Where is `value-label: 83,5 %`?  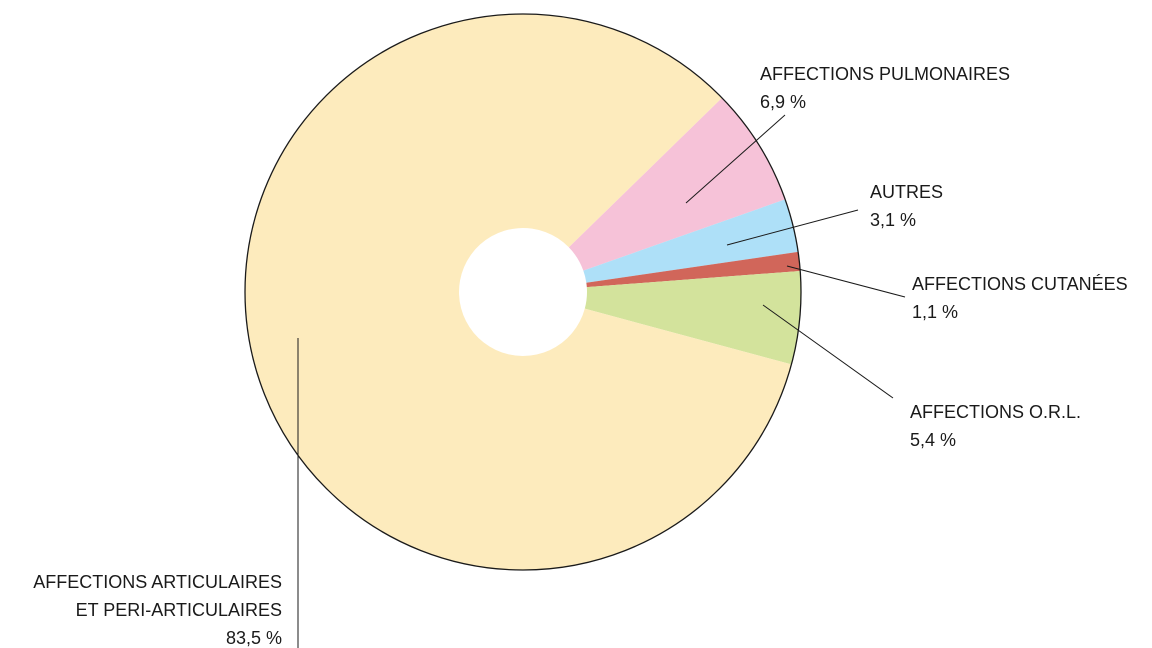 value-label: 83,5 % is located at coordinates (254, 638).